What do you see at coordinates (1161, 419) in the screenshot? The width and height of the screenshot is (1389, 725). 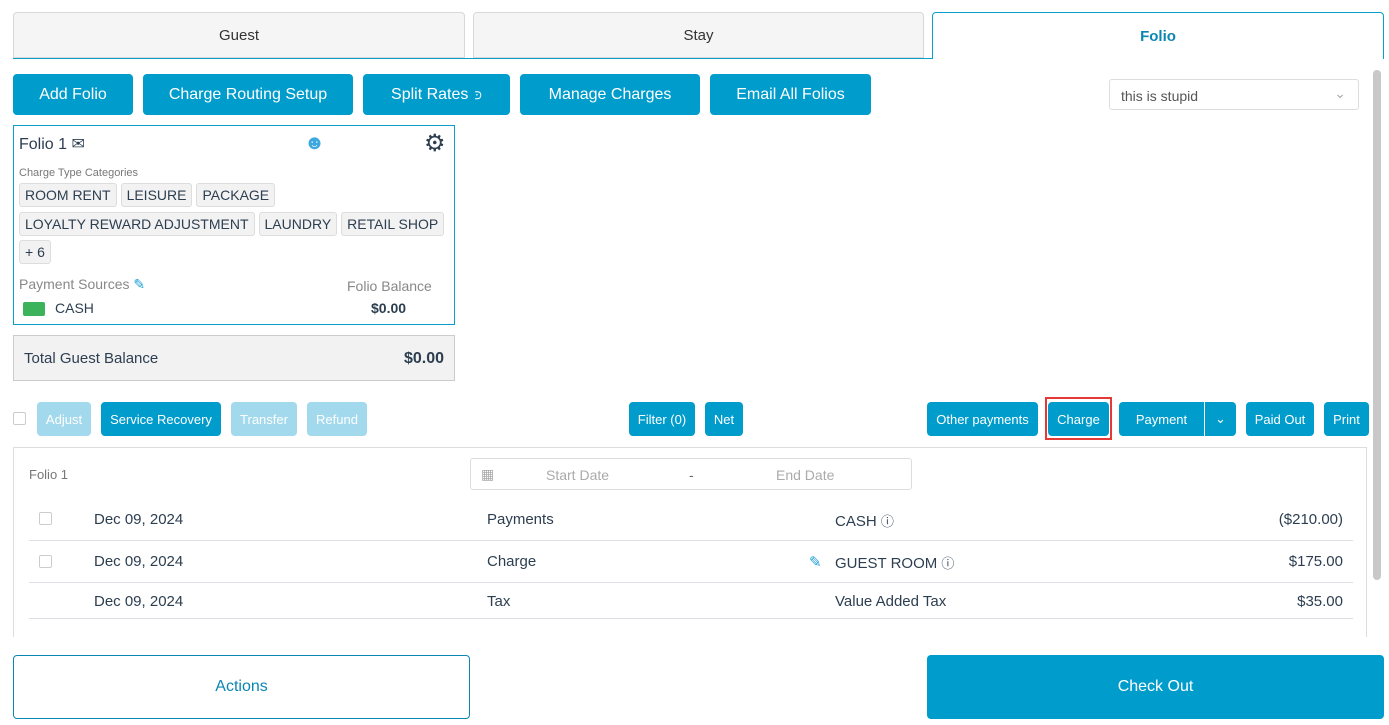 I see `payment-button: Payment` at bounding box center [1161, 419].